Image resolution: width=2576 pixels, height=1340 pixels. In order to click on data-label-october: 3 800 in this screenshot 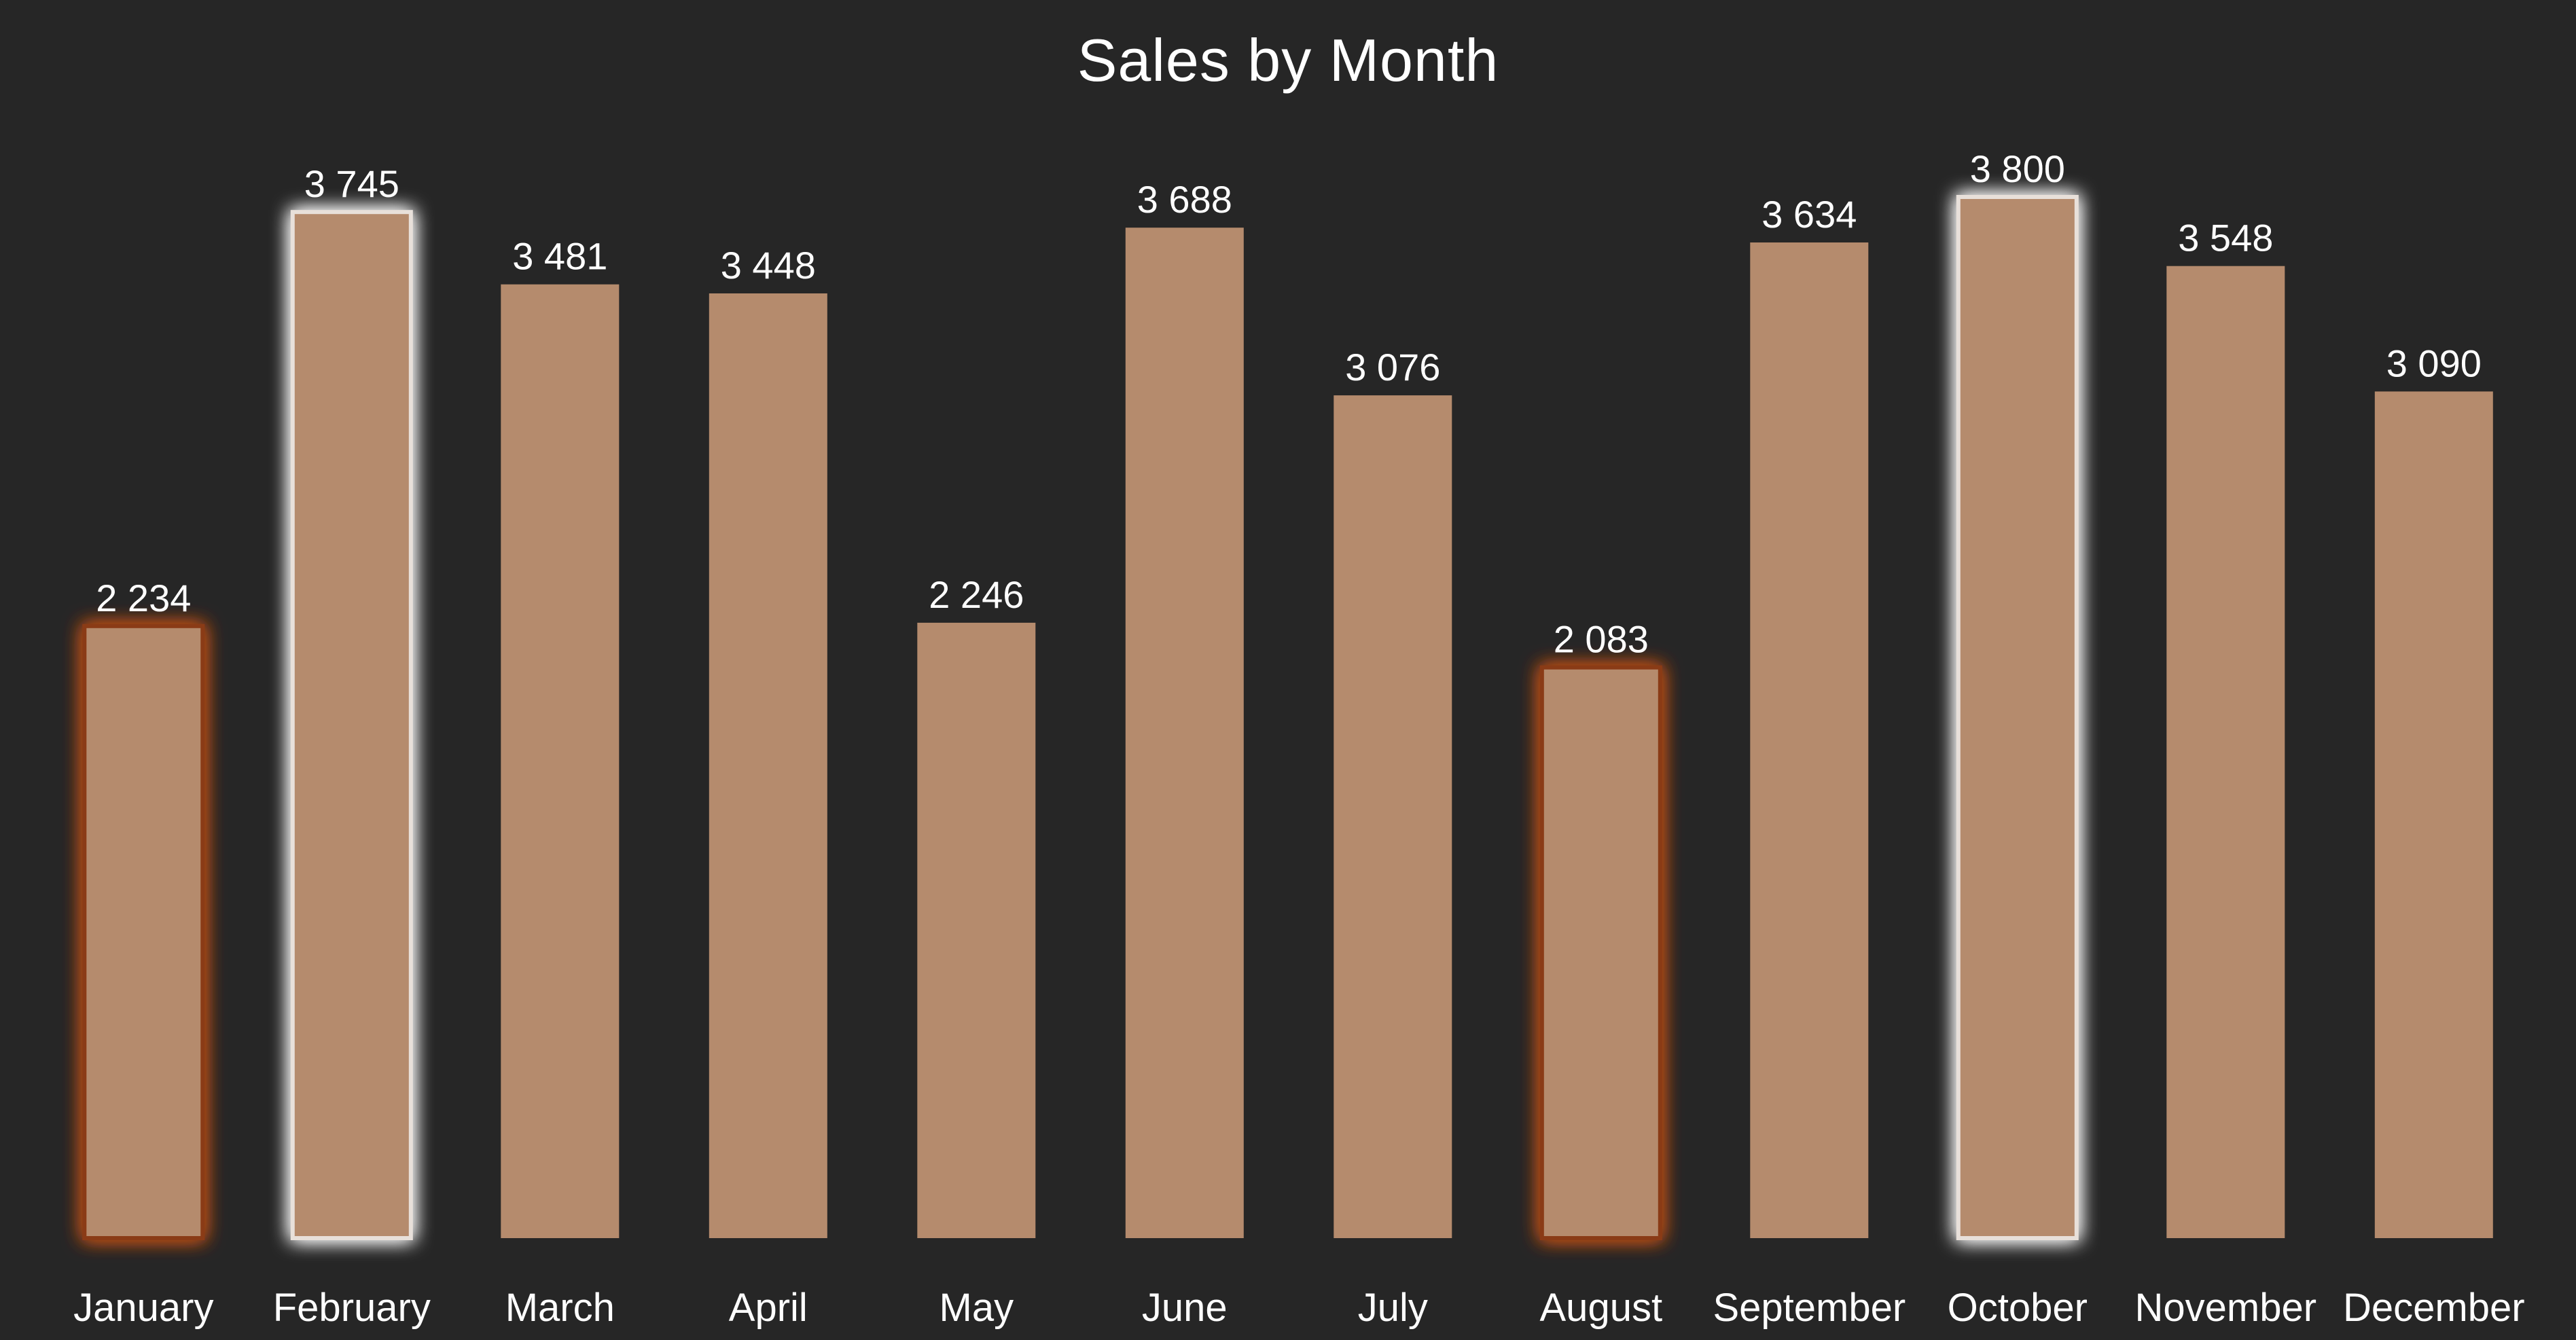, I will do `click(2017, 168)`.